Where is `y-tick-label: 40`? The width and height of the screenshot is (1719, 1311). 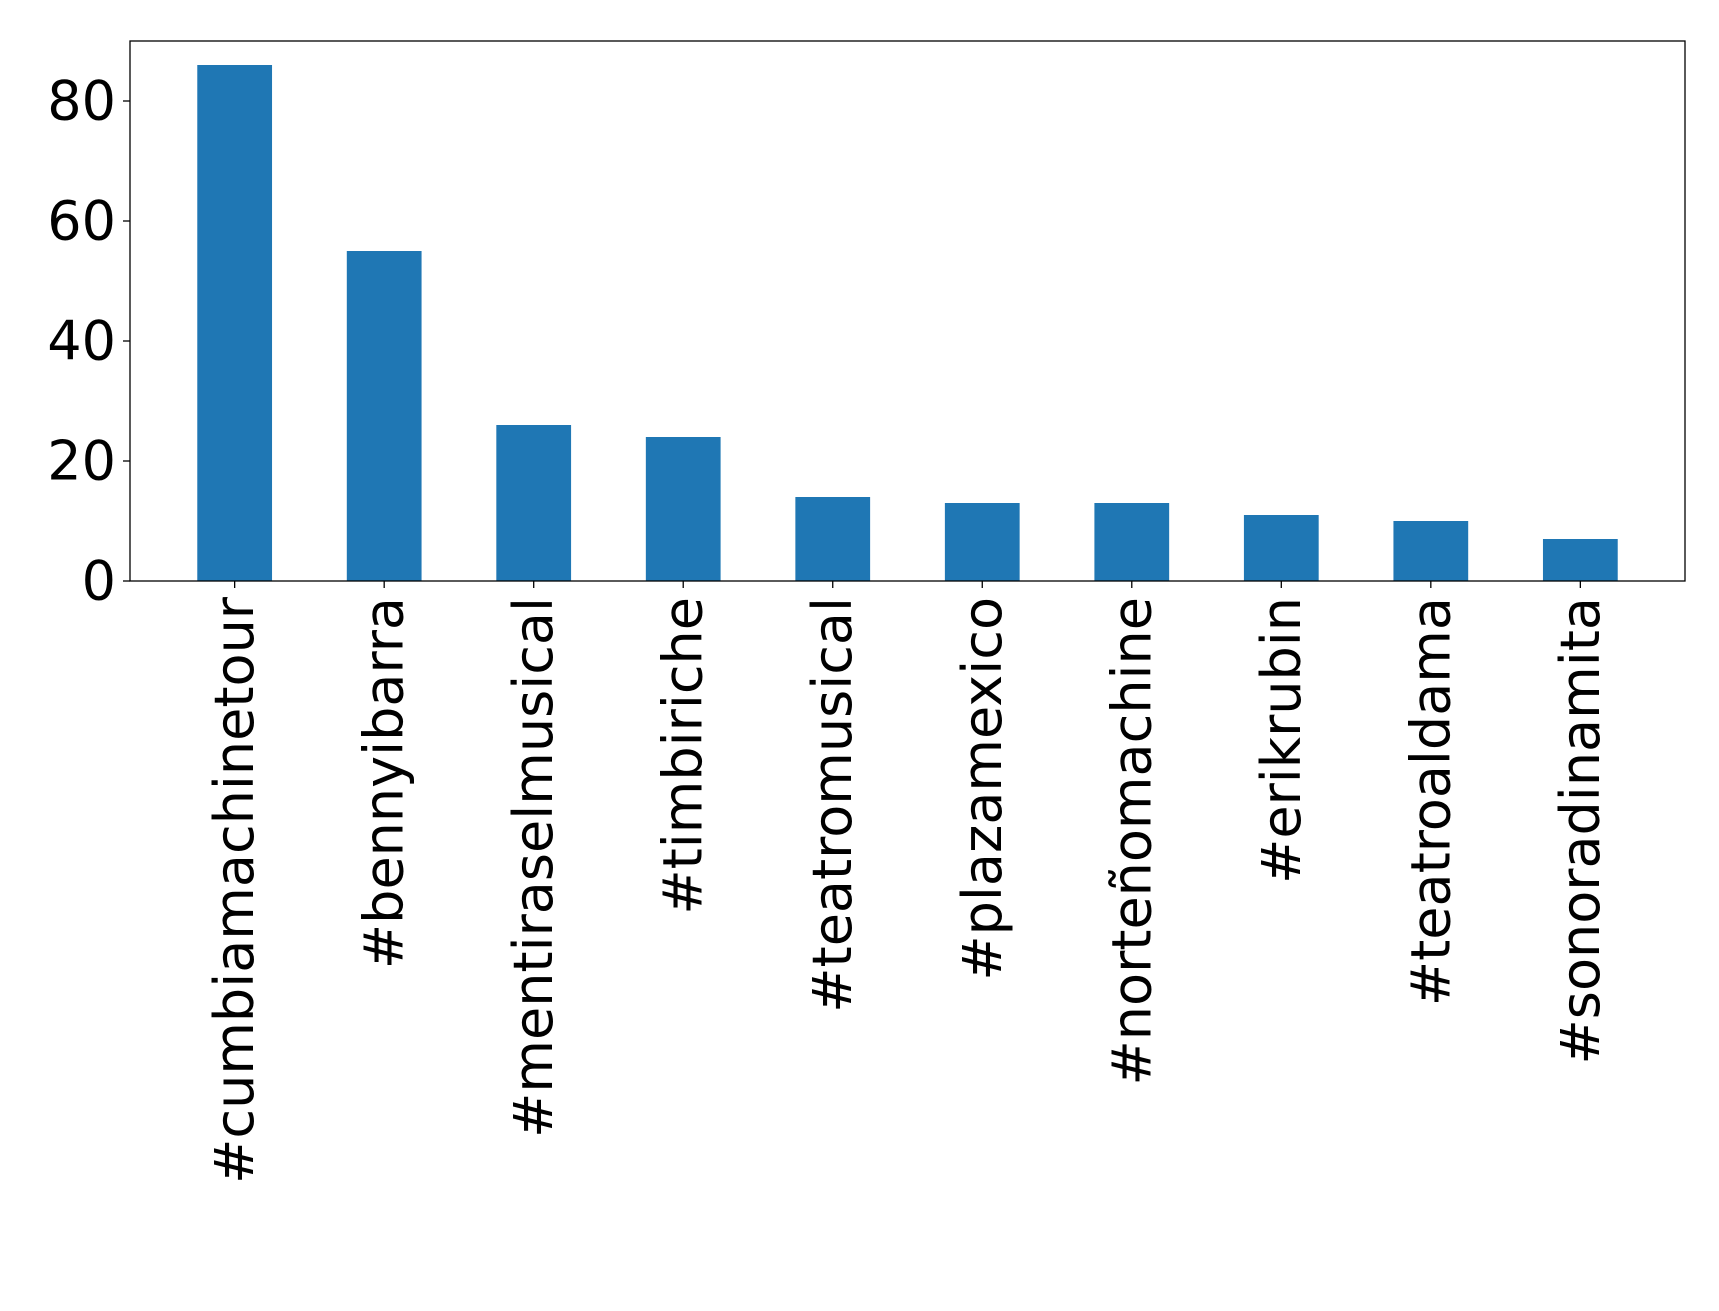
y-tick-label: 40 is located at coordinates (81, 341).